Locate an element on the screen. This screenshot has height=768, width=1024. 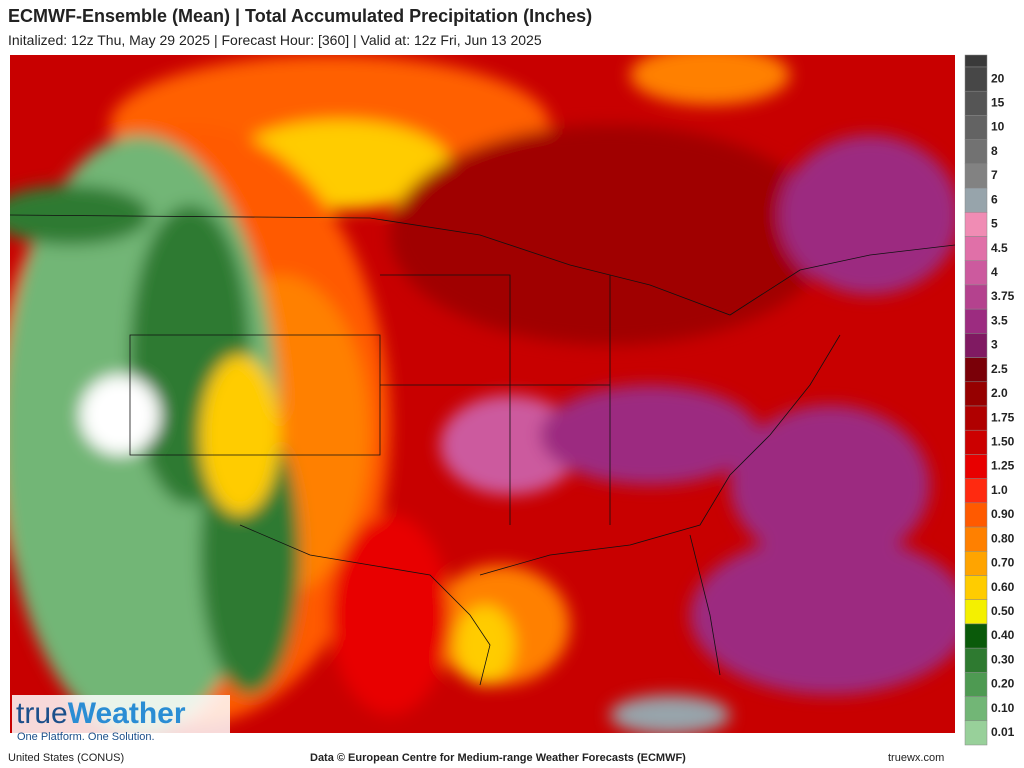
footer-region: United States (CONUS) is located at coordinates (66, 758).